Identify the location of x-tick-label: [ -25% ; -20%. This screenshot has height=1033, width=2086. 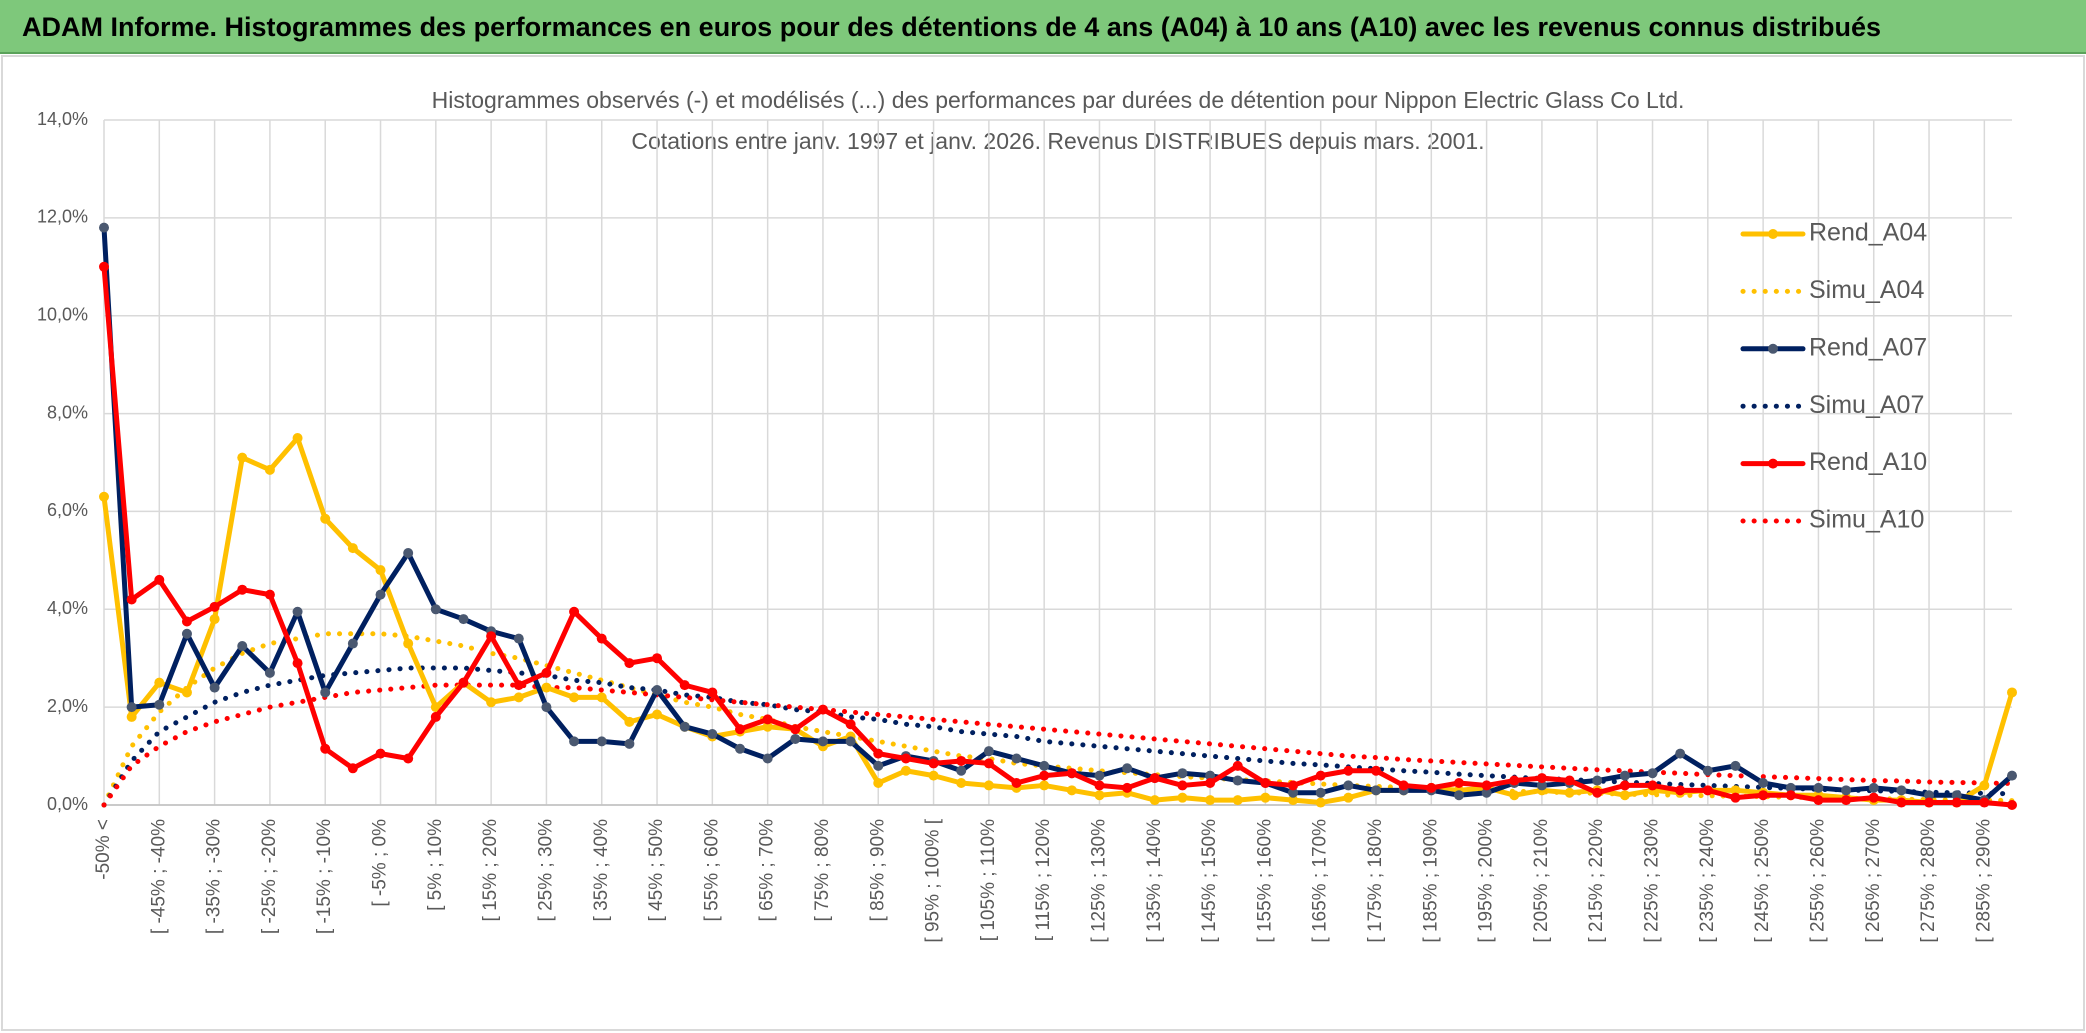
(269, 876).